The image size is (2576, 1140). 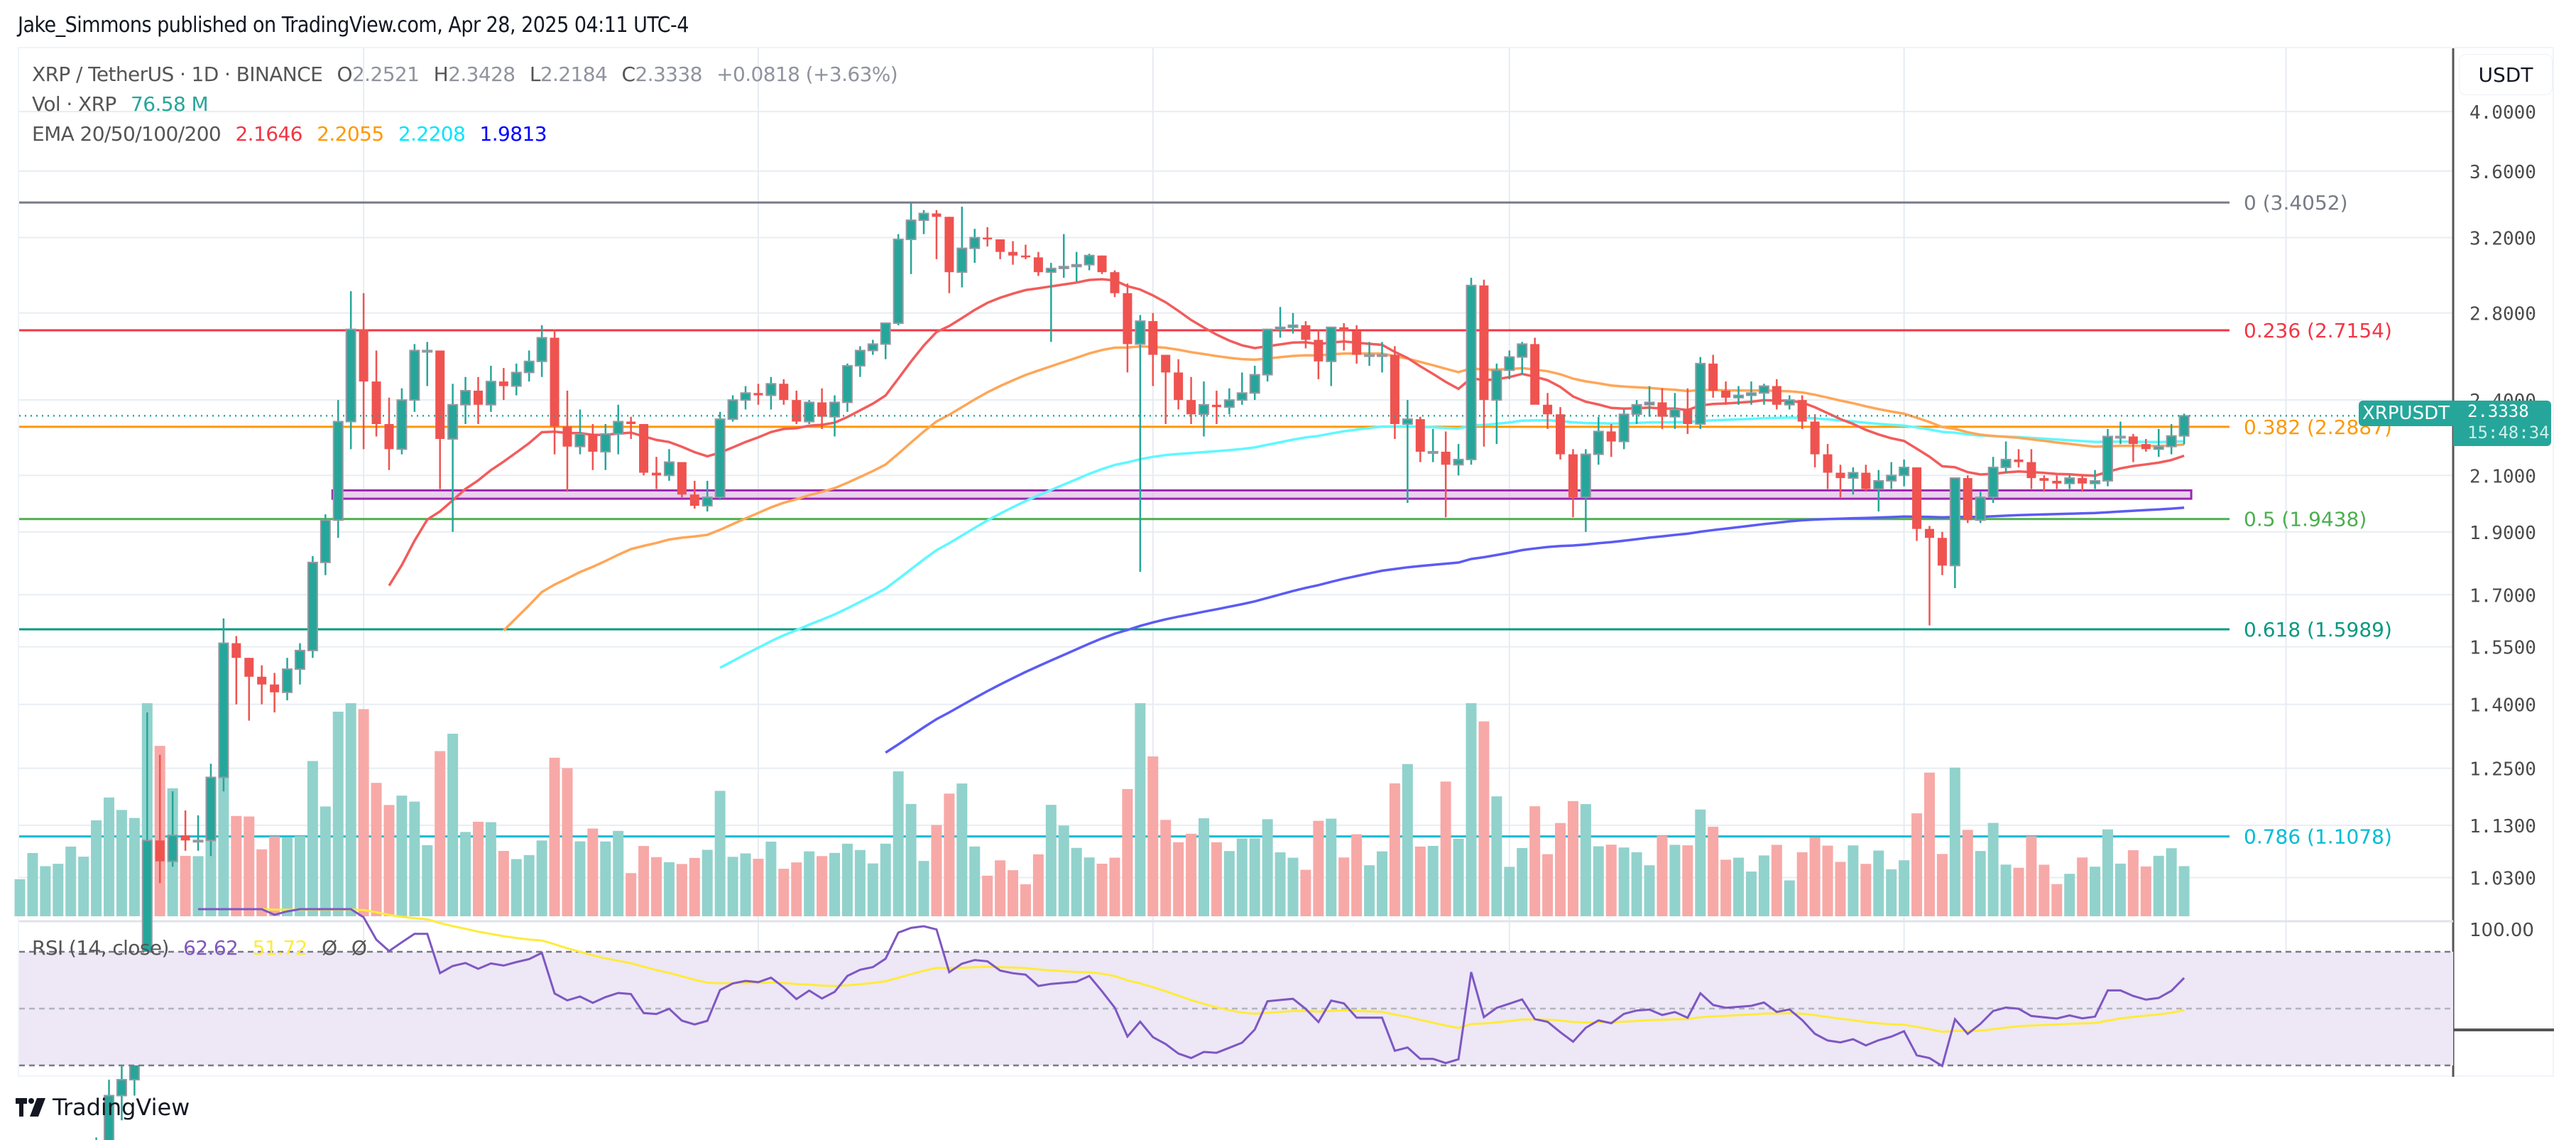 I want to click on support-zone-box, so click(x=1262, y=494).